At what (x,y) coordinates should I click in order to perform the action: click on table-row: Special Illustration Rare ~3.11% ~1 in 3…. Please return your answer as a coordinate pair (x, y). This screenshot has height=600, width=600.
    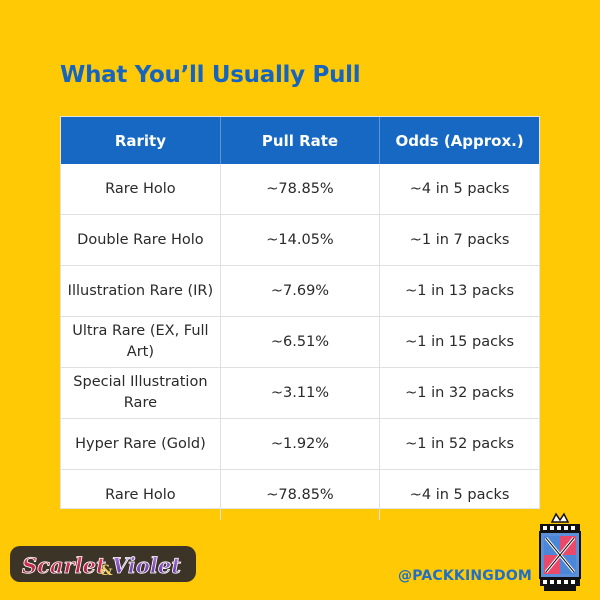
    Looking at the image, I should click on (300, 393).